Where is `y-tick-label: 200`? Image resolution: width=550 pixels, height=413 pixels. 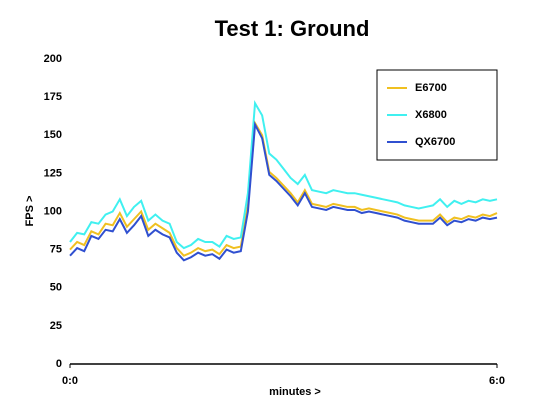
y-tick-label: 200 is located at coordinates (53, 59).